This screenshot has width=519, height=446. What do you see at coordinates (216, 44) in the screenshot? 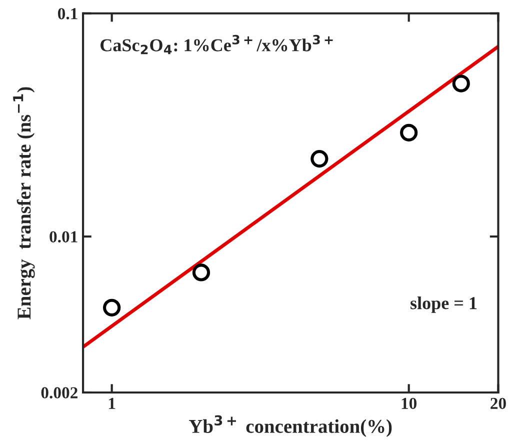
I see `annotation: CaSc$_{2}$O$_{4}$: 1%Ce$^{3+}$/x%Yb$^{3+}$` at bounding box center [216, 44].